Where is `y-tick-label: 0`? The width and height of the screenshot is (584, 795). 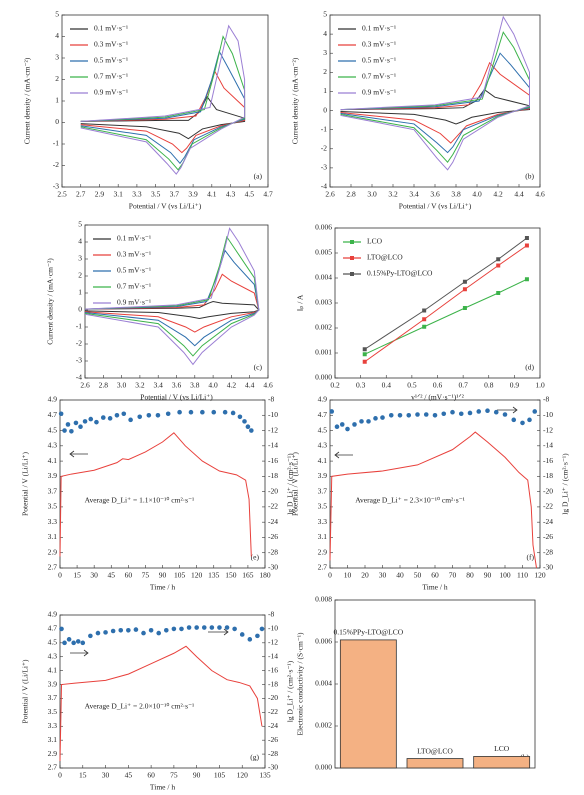 y-tick-label: 0 is located at coordinates (80, 309).